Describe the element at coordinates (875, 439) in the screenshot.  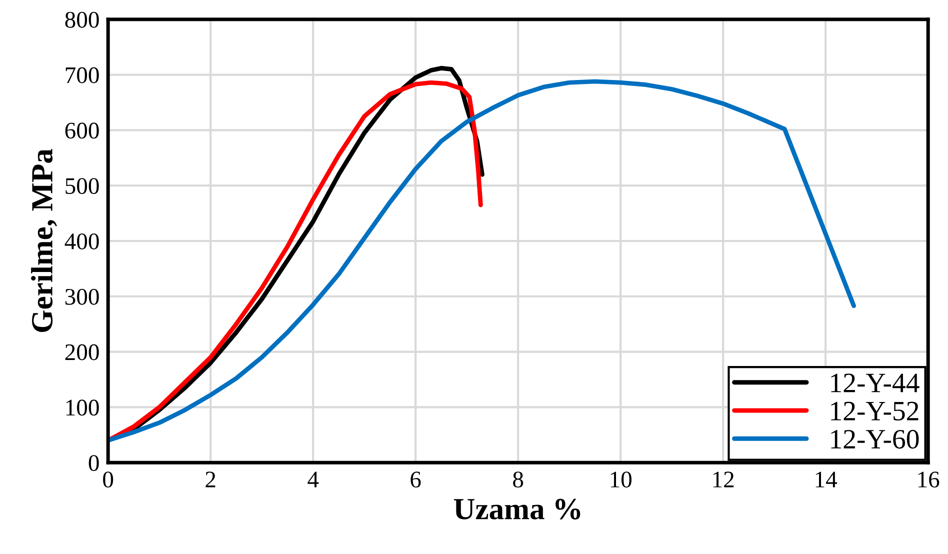
I see `legend-label: 12-Y-60` at that location.